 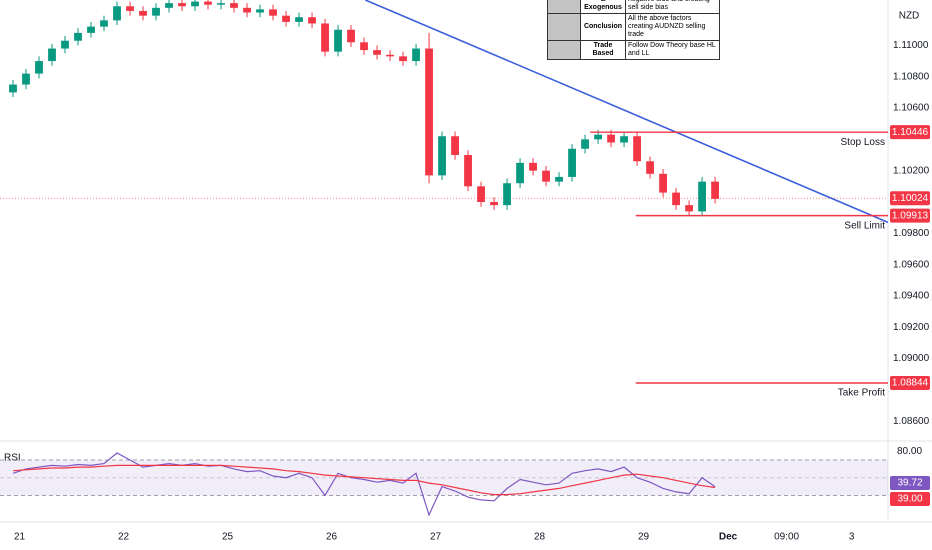 I want to click on y-tick-label: 1.08600, so click(x=911, y=421).